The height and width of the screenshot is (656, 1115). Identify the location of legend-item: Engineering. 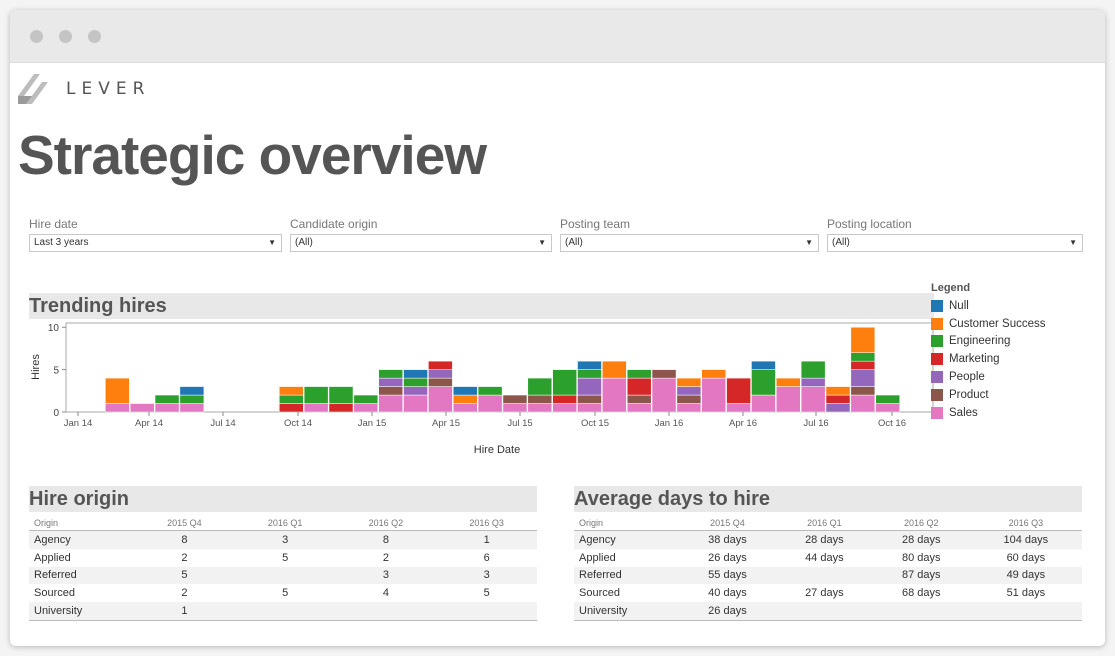
(988, 342).